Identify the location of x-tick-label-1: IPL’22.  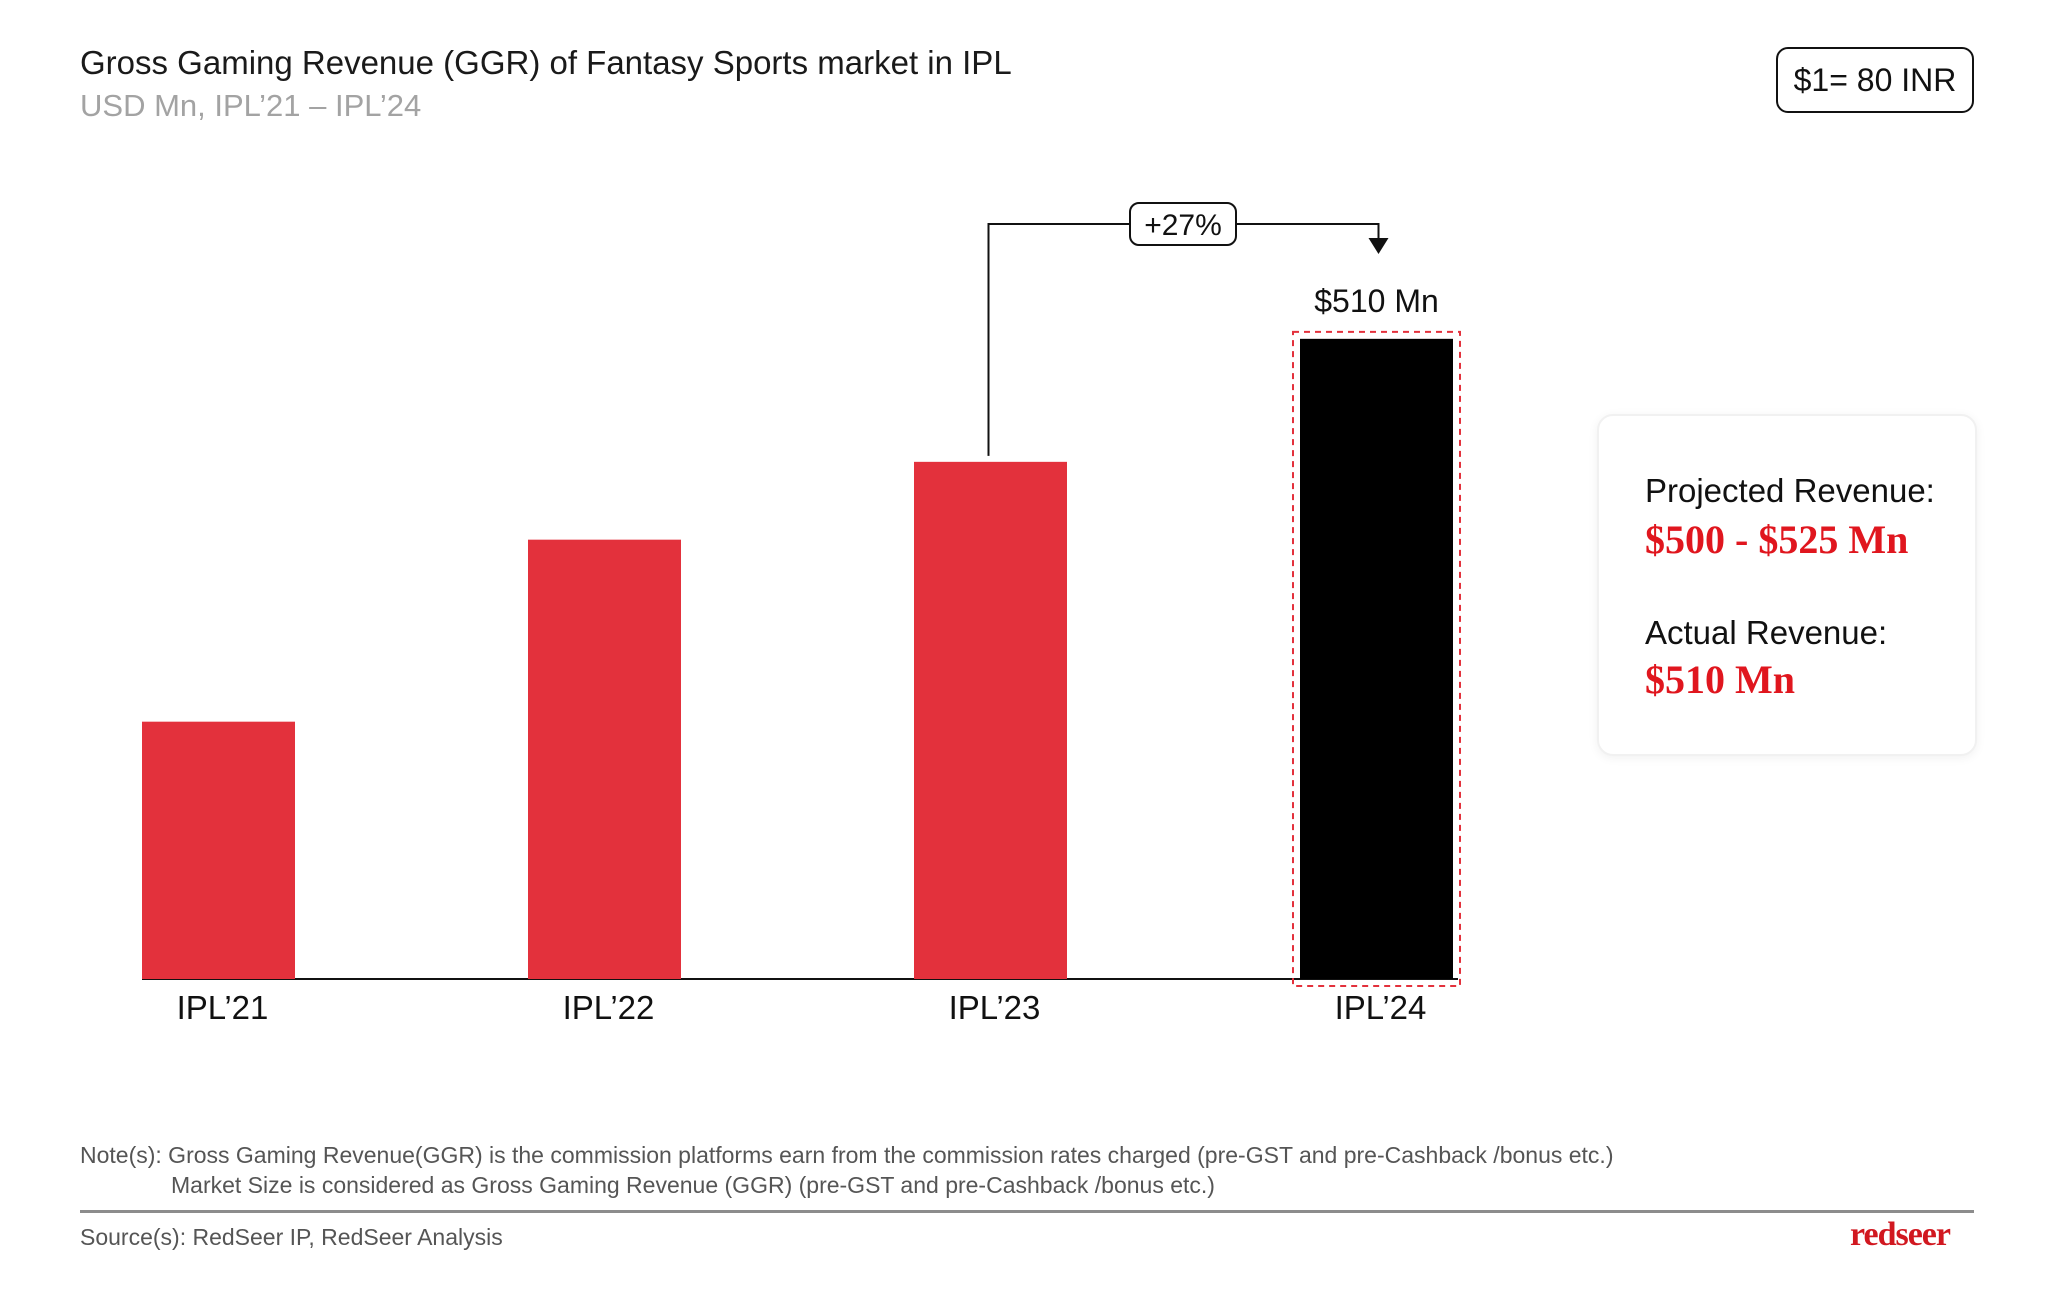
(609, 1007).